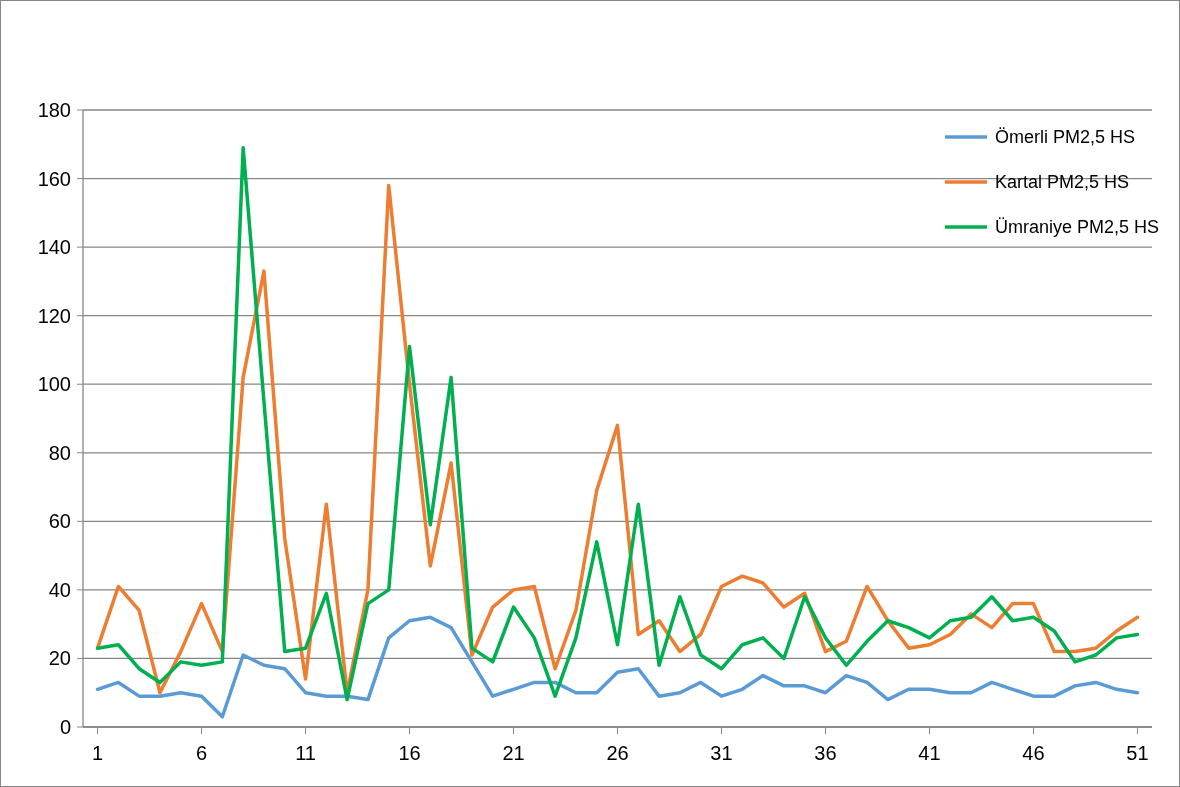 This screenshot has width=1180, height=787. I want to click on x-tick-label: 26, so click(617, 753).